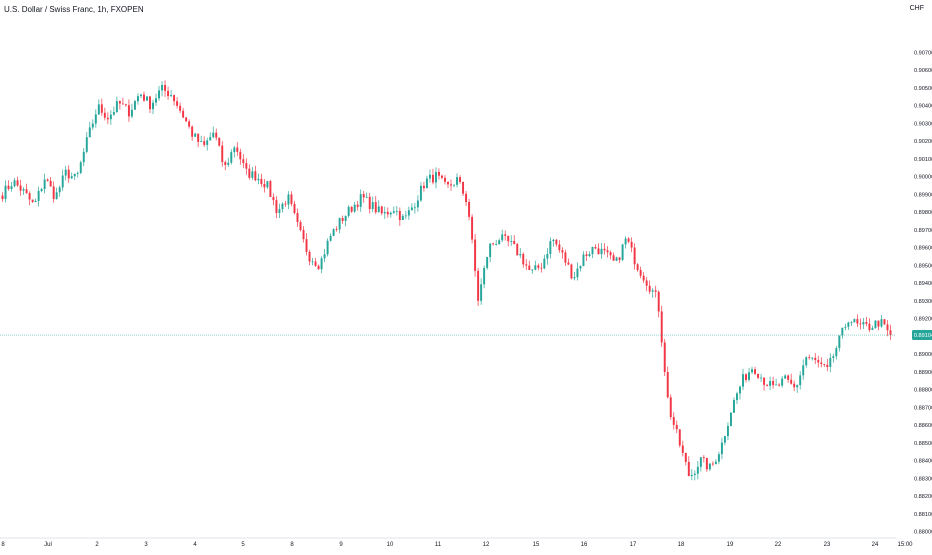 The width and height of the screenshot is (932, 555). What do you see at coordinates (923, 533) in the screenshot?
I see `y-tick-label: 0.88000` at bounding box center [923, 533].